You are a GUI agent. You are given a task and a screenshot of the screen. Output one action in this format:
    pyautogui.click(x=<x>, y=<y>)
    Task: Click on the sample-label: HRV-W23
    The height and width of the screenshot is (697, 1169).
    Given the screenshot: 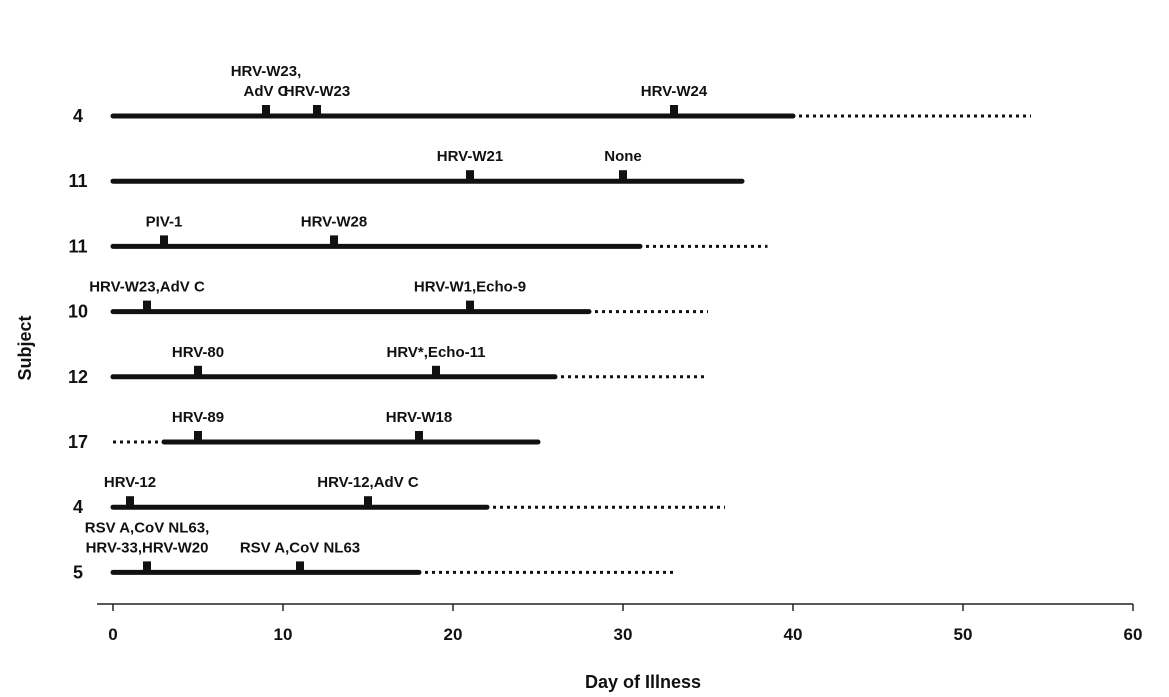 What is the action you would take?
    pyautogui.click(x=317, y=91)
    